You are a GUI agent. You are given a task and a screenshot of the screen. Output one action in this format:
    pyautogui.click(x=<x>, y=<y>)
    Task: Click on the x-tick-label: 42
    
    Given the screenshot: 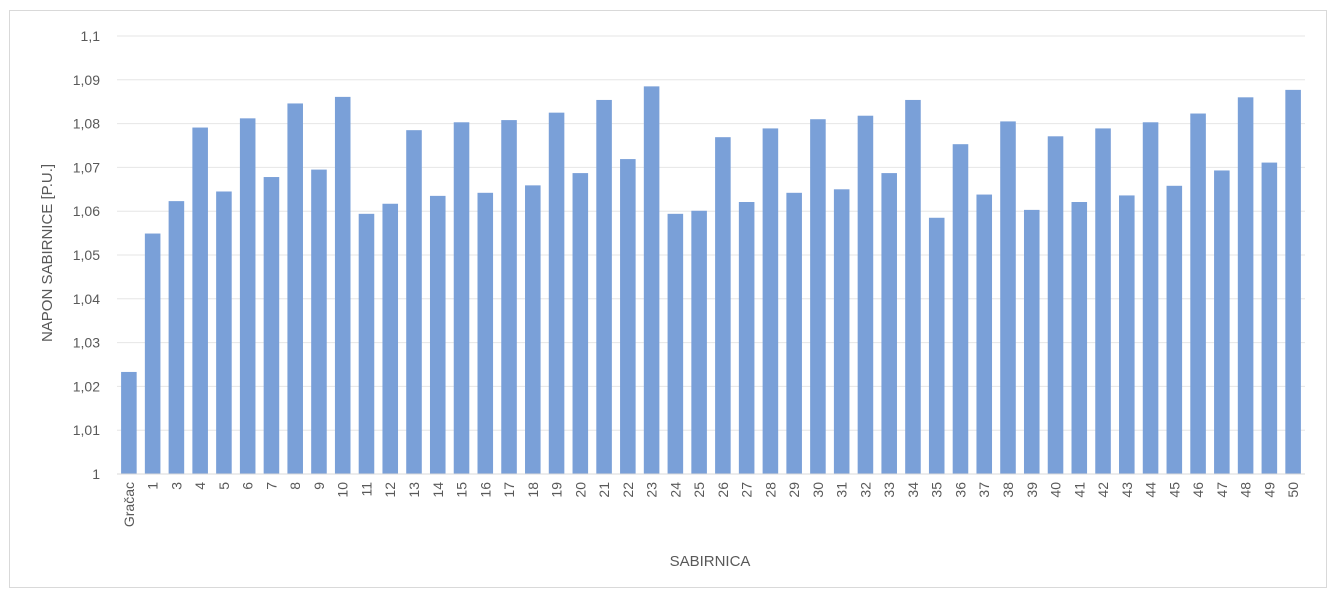 What is the action you would take?
    pyautogui.click(x=1103, y=490)
    